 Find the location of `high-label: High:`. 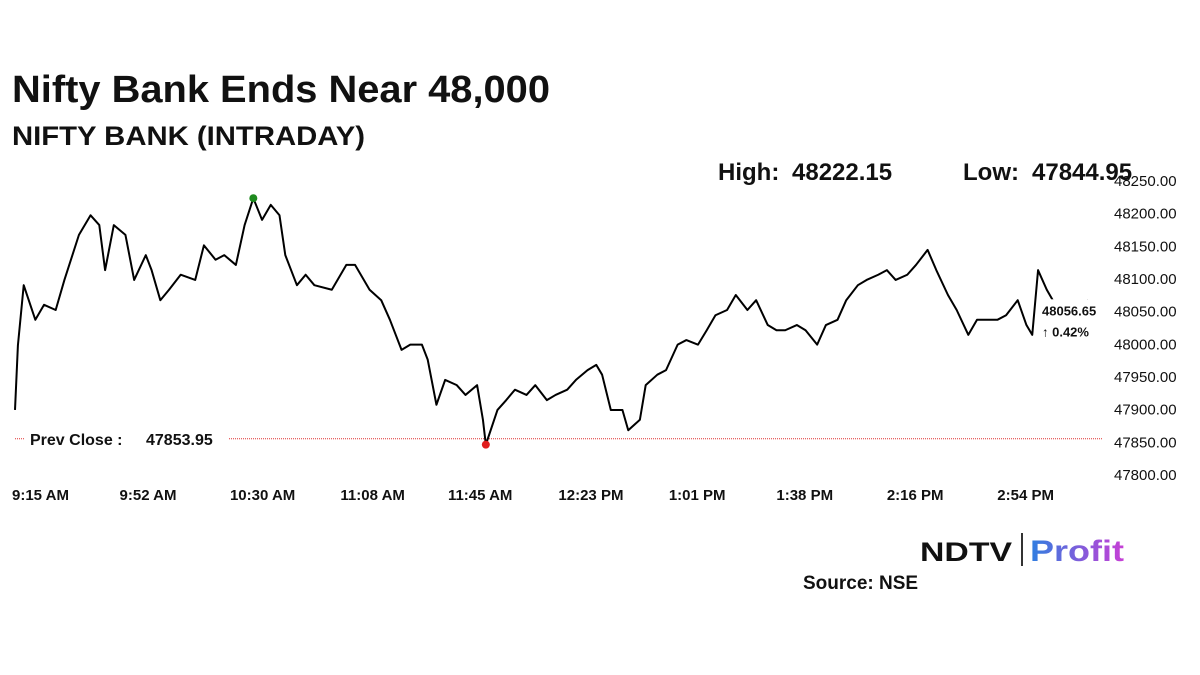

high-label: High: is located at coordinates (748, 172).